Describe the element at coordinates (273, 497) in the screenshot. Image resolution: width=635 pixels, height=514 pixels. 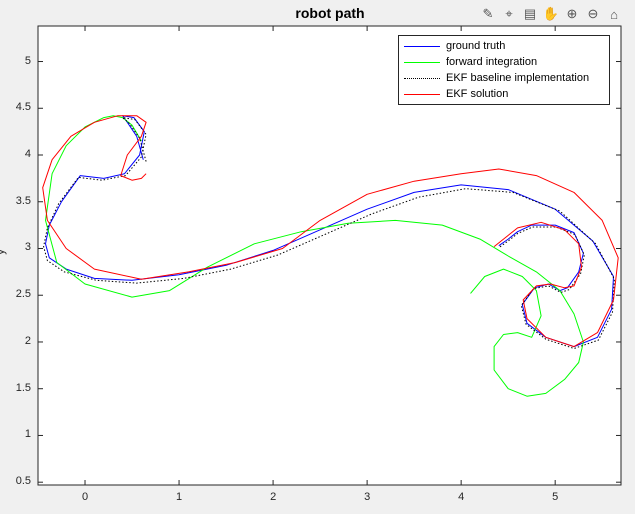
I see `x-tick-label: 2` at that location.